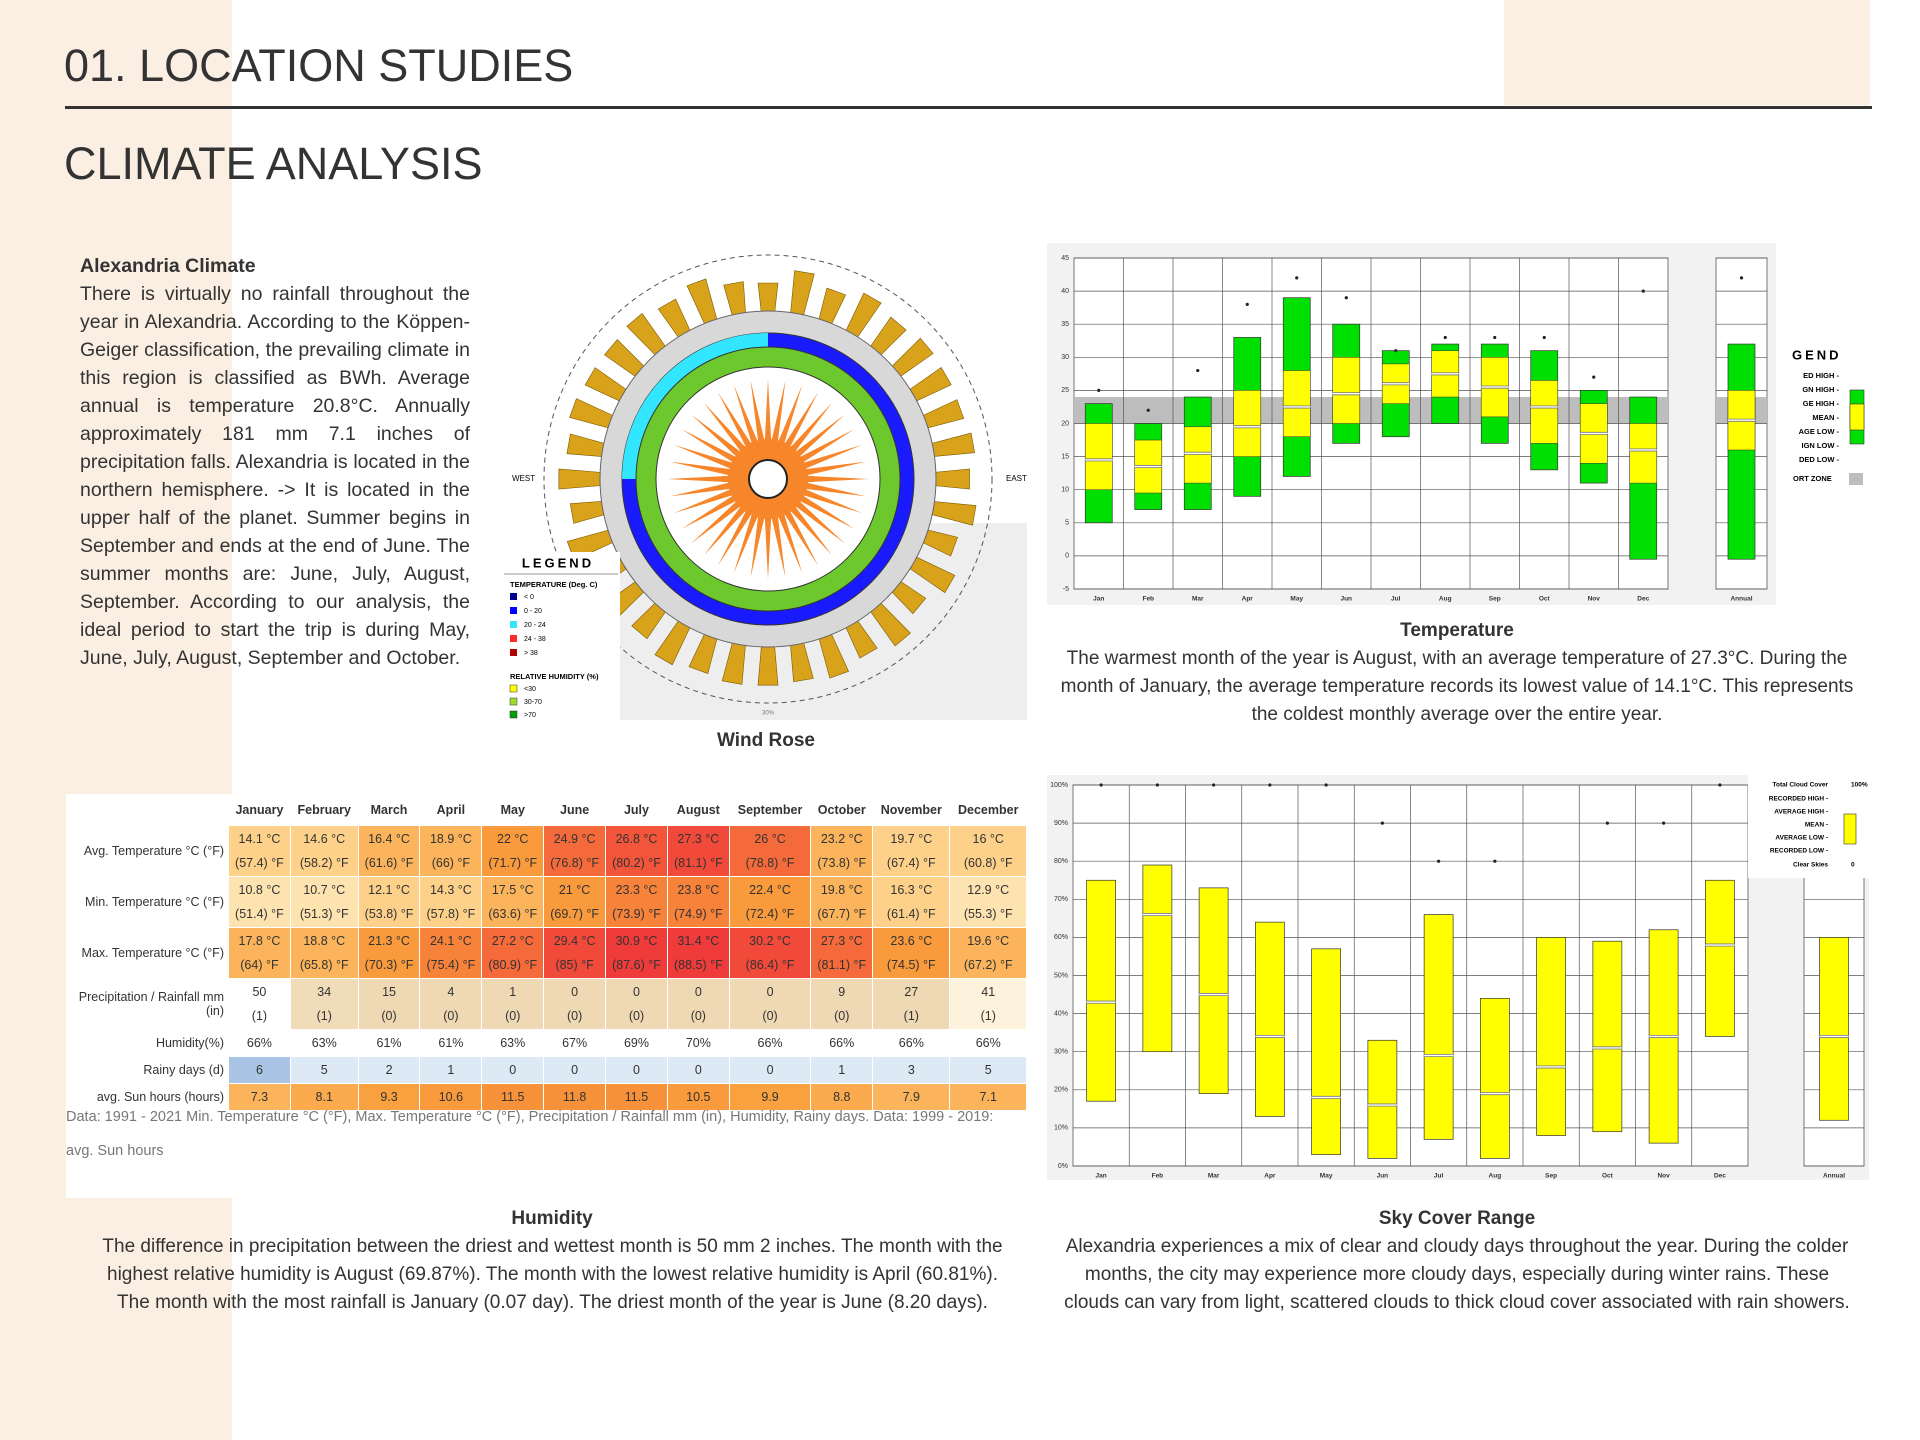  What do you see at coordinates (1346, 599) in the screenshot?
I see `x-tick-label: Jun` at bounding box center [1346, 599].